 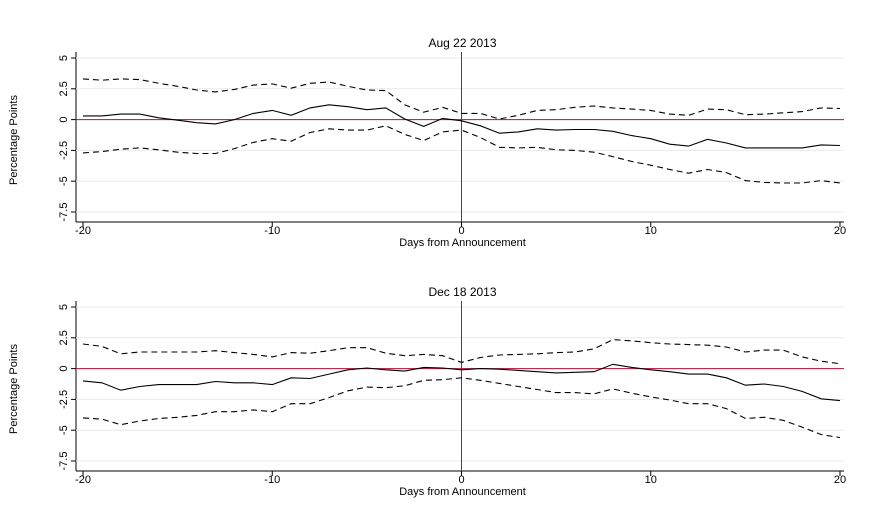 I want to click on chart-title: Aug 22 2013, so click(x=462, y=43).